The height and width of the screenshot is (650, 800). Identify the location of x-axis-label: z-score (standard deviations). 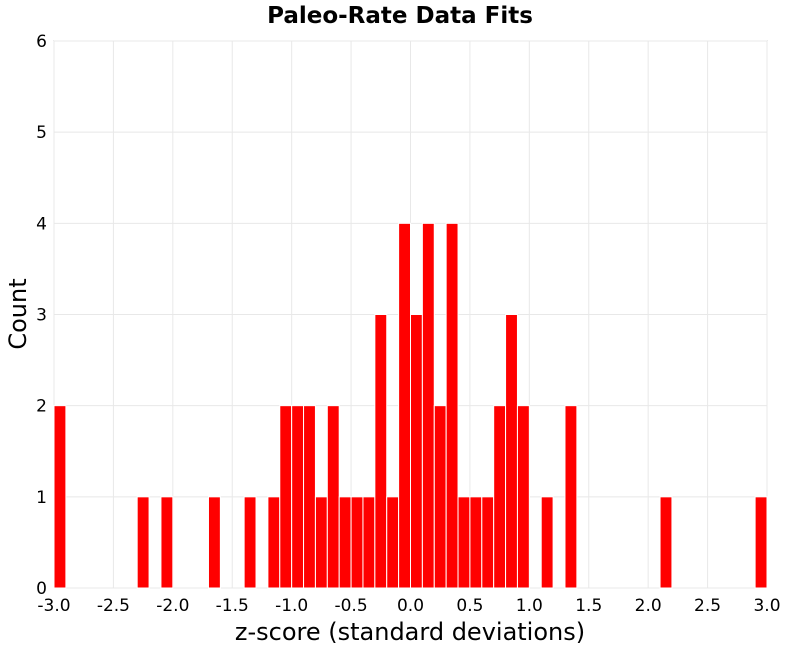
(410, 632).